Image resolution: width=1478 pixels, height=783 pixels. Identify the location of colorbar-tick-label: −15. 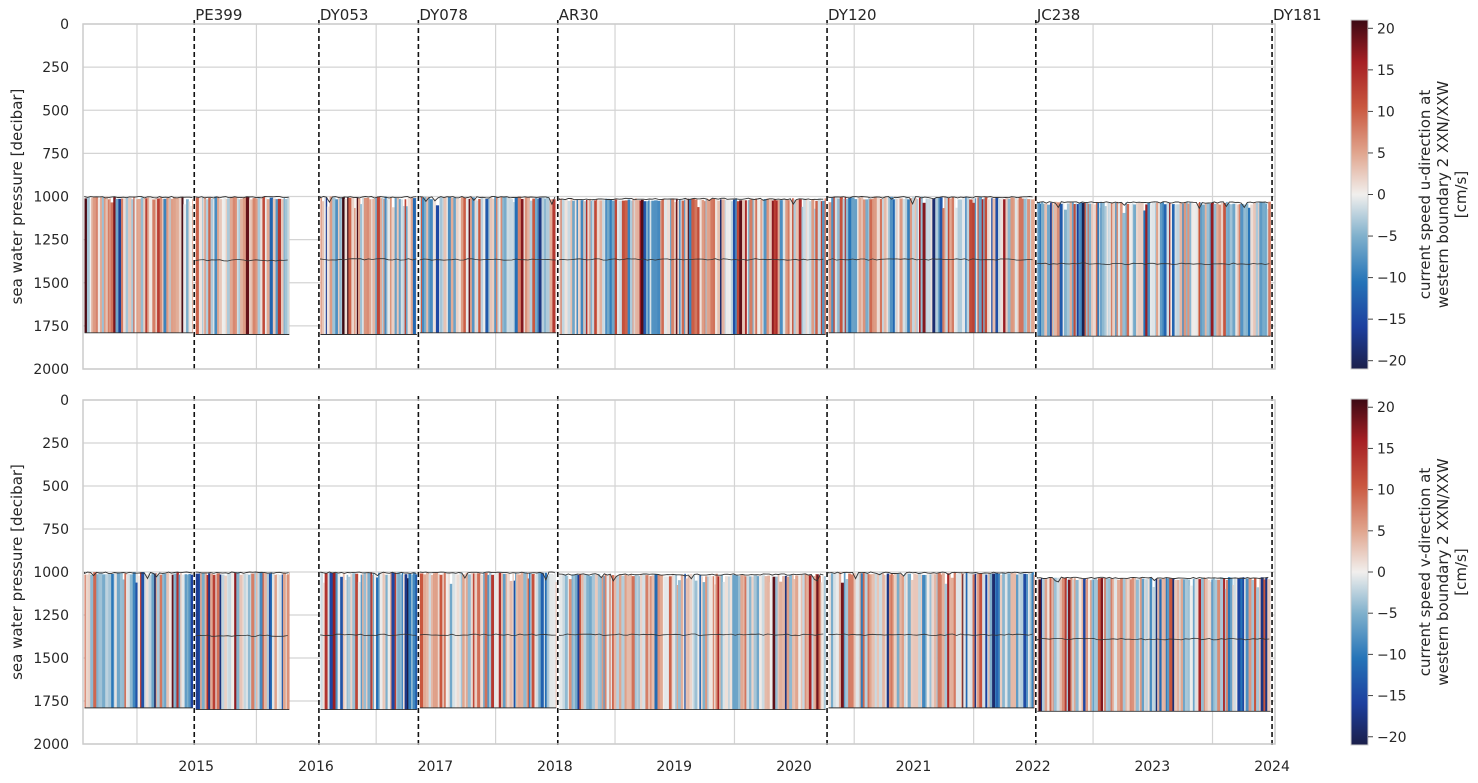
(1392, 697).